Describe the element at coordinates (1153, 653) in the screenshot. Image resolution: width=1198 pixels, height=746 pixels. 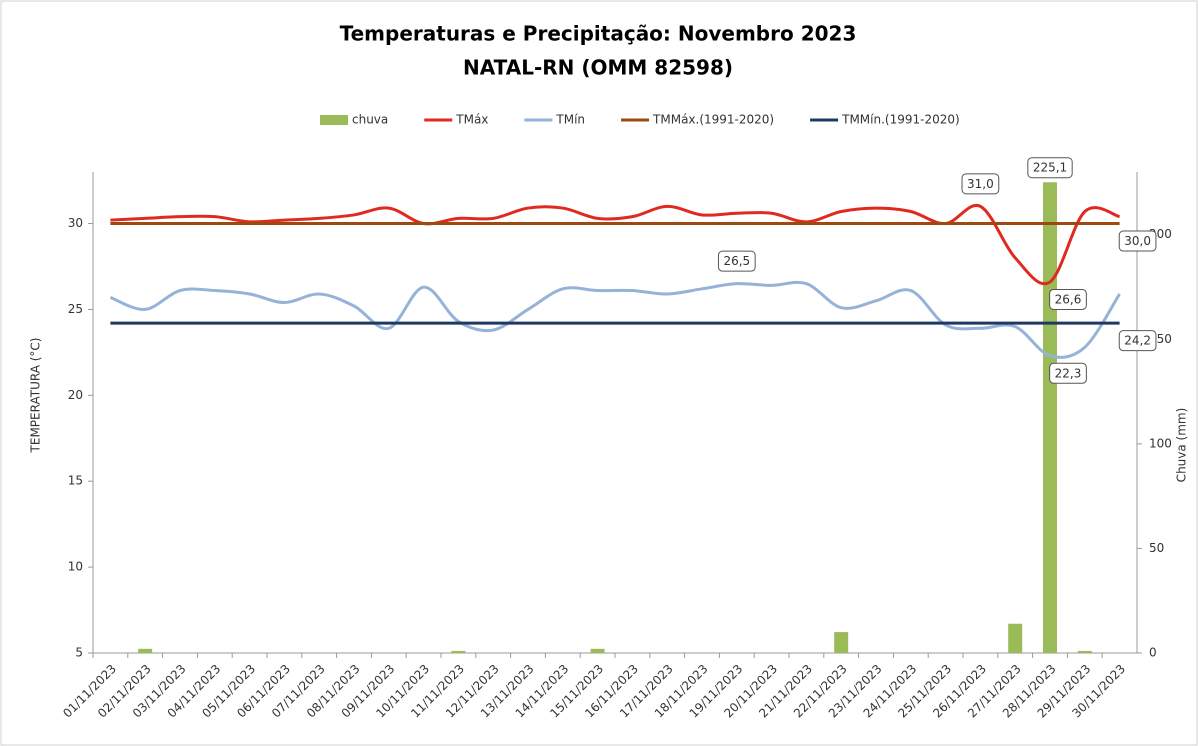
I see `y2-tick-label: 0` at that location.